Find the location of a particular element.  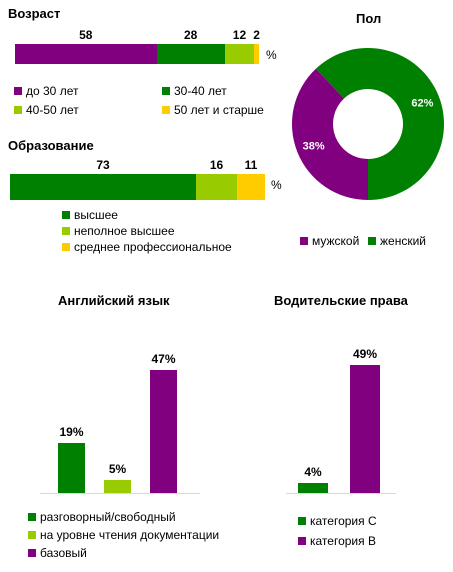

legend-label: 40-50 лет is located at coordinates (52, 110).